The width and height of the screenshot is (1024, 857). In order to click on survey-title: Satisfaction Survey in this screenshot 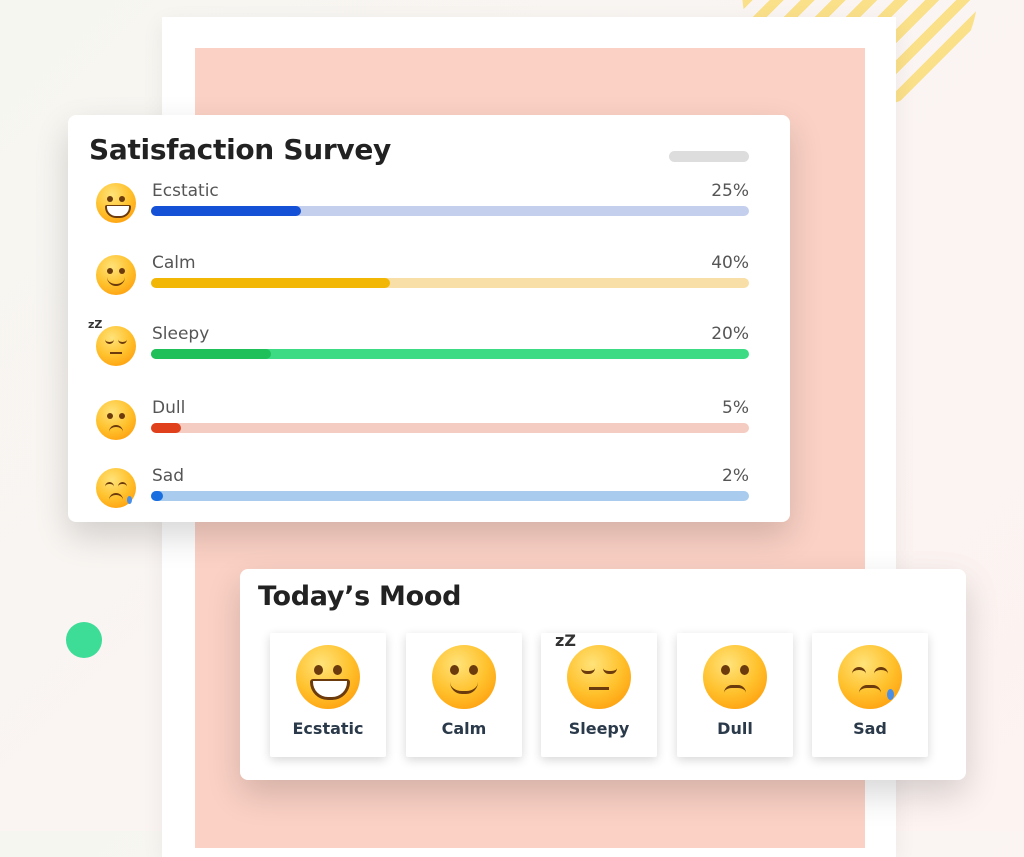, I will do `click(240, 149)`.